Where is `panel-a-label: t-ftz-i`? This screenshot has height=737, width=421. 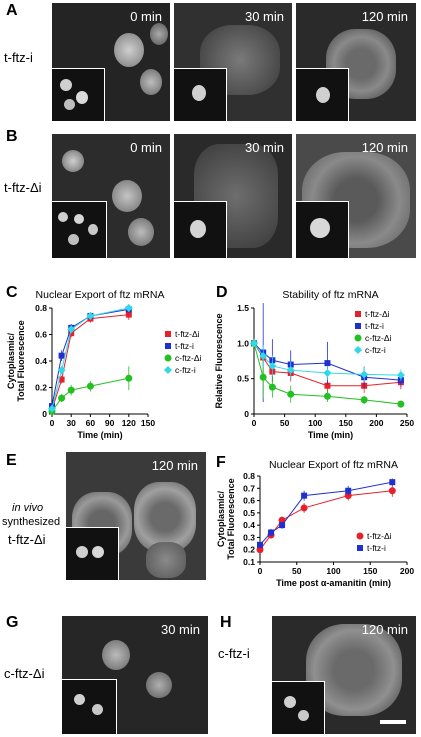 panel-a-label: t-ftz-i is located at coordinates (18, 57).